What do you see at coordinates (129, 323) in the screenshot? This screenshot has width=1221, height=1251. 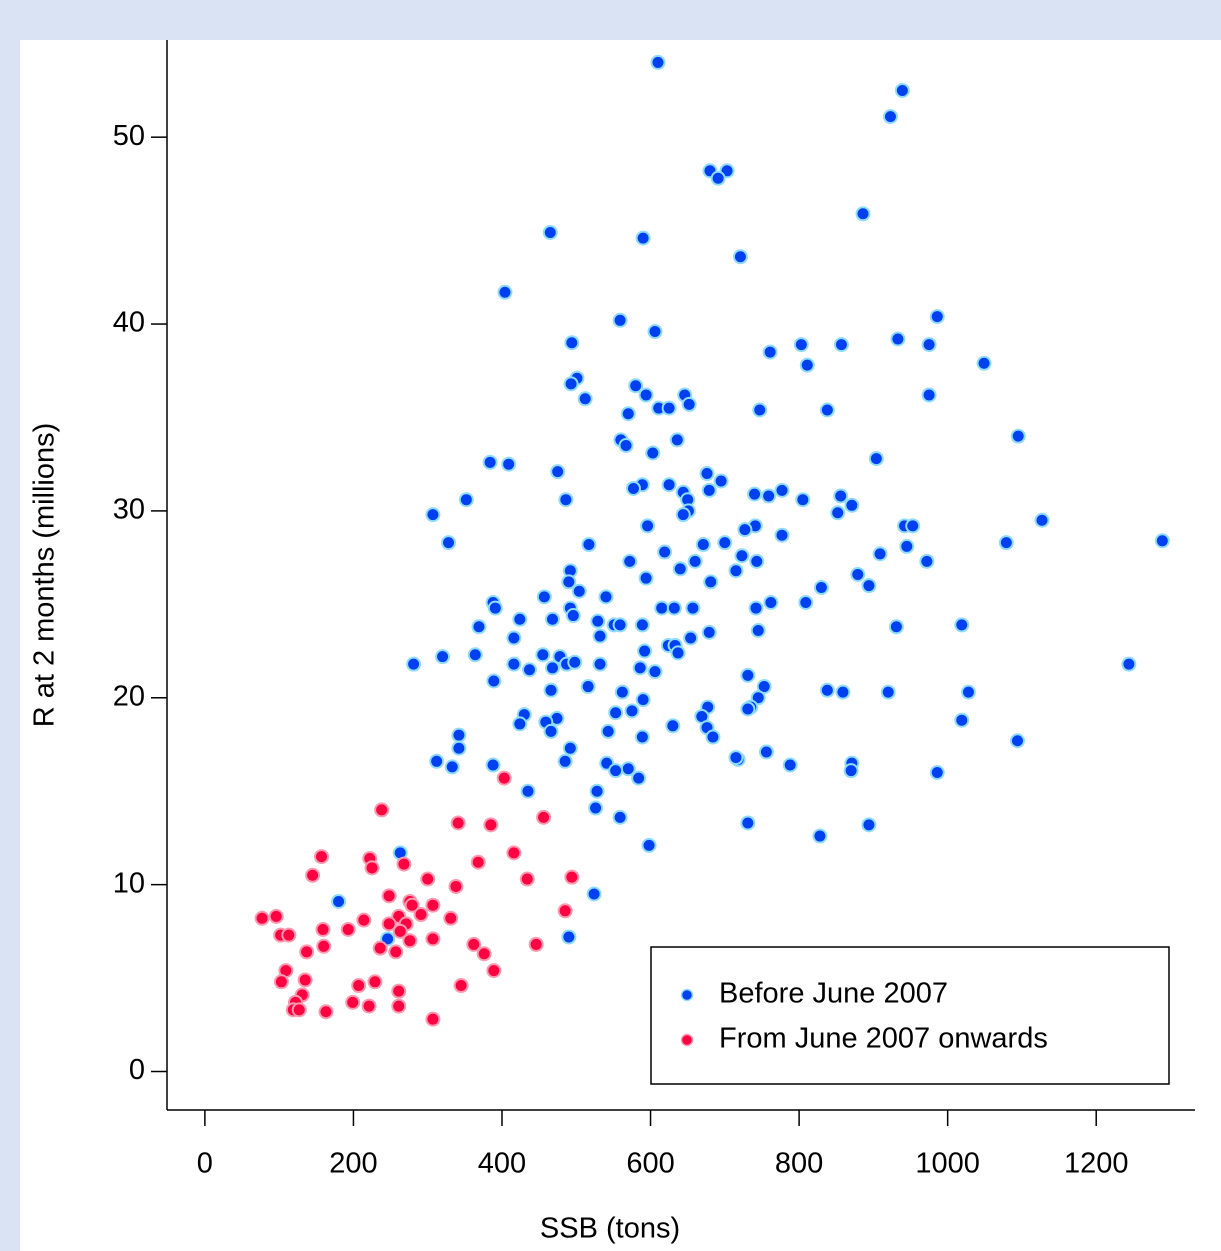 I see `y-tick-label: 40` at bounding box center [129, 323].